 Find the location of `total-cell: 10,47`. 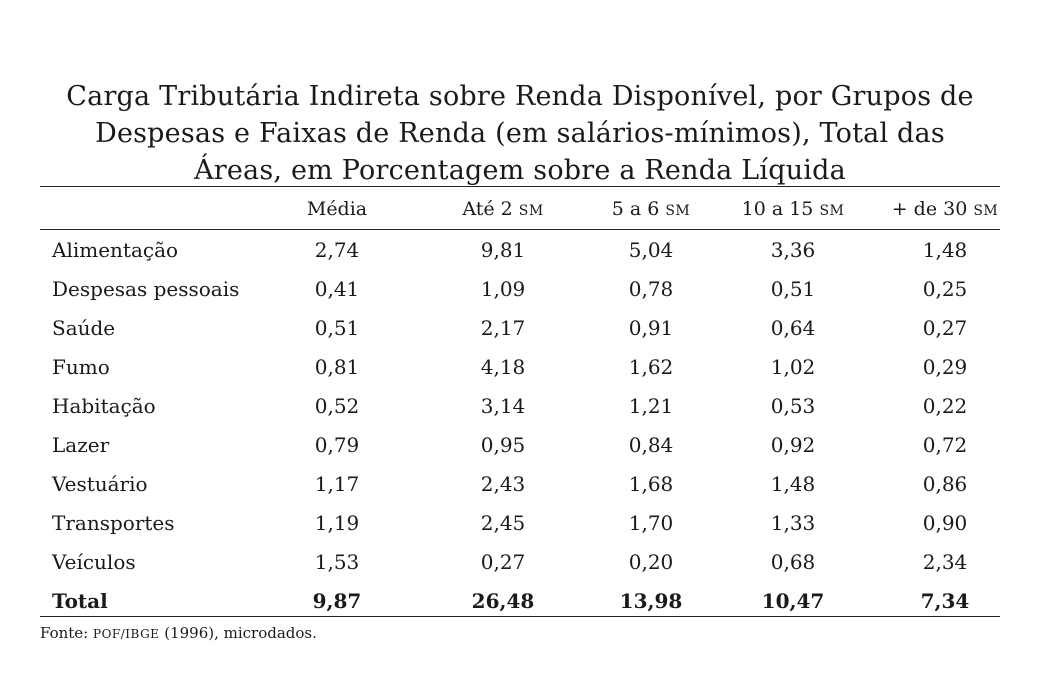

total-cell: 10,47 is located at coordinates (793, 601).